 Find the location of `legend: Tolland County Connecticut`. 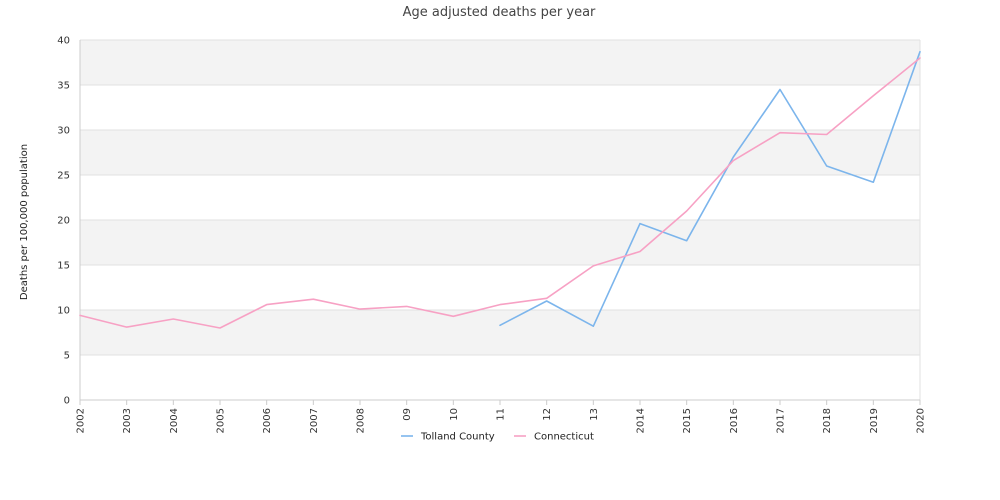

legend: Tolland County Connecticut is located at coordinates (497, 437).